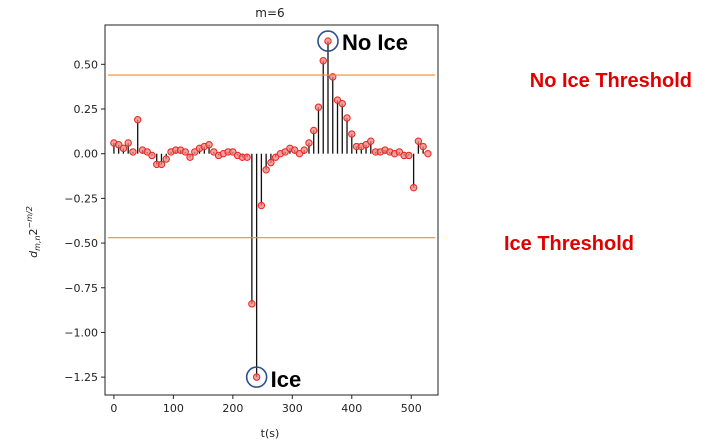  I want to click on y-axis-label: dm,n2−m/2, so click(33, 232).